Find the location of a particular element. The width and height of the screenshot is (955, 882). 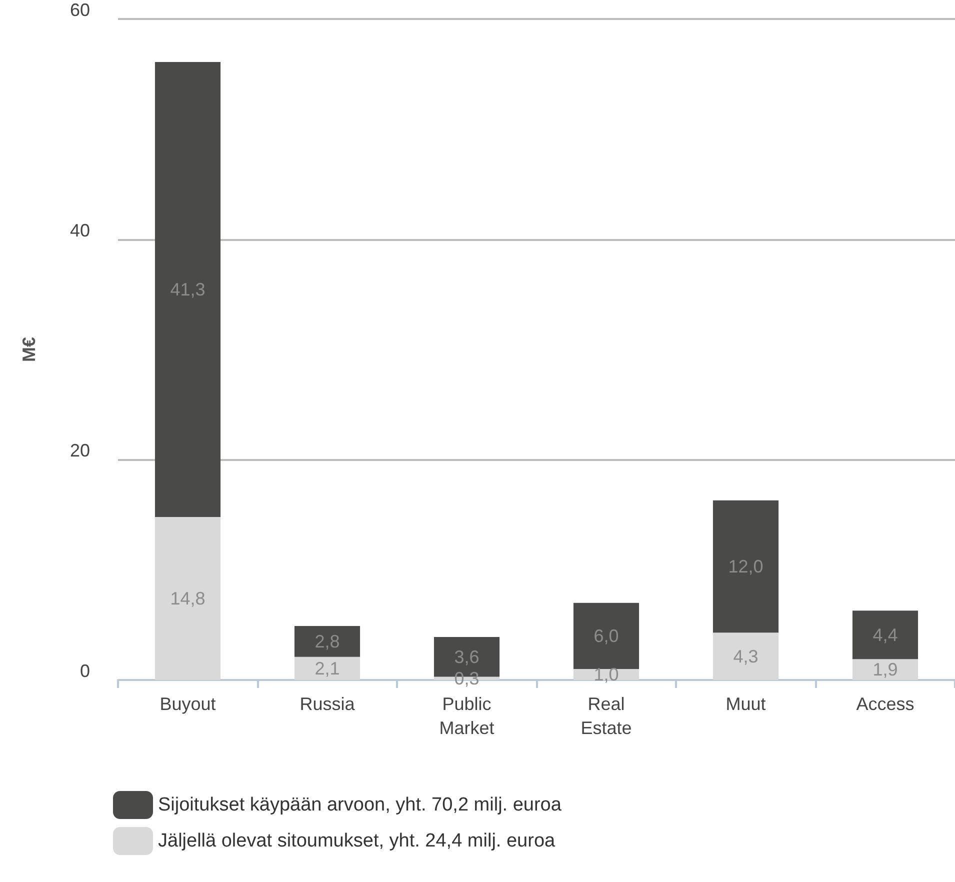

data-label: 3,6 is located at coordinates (467, 656).